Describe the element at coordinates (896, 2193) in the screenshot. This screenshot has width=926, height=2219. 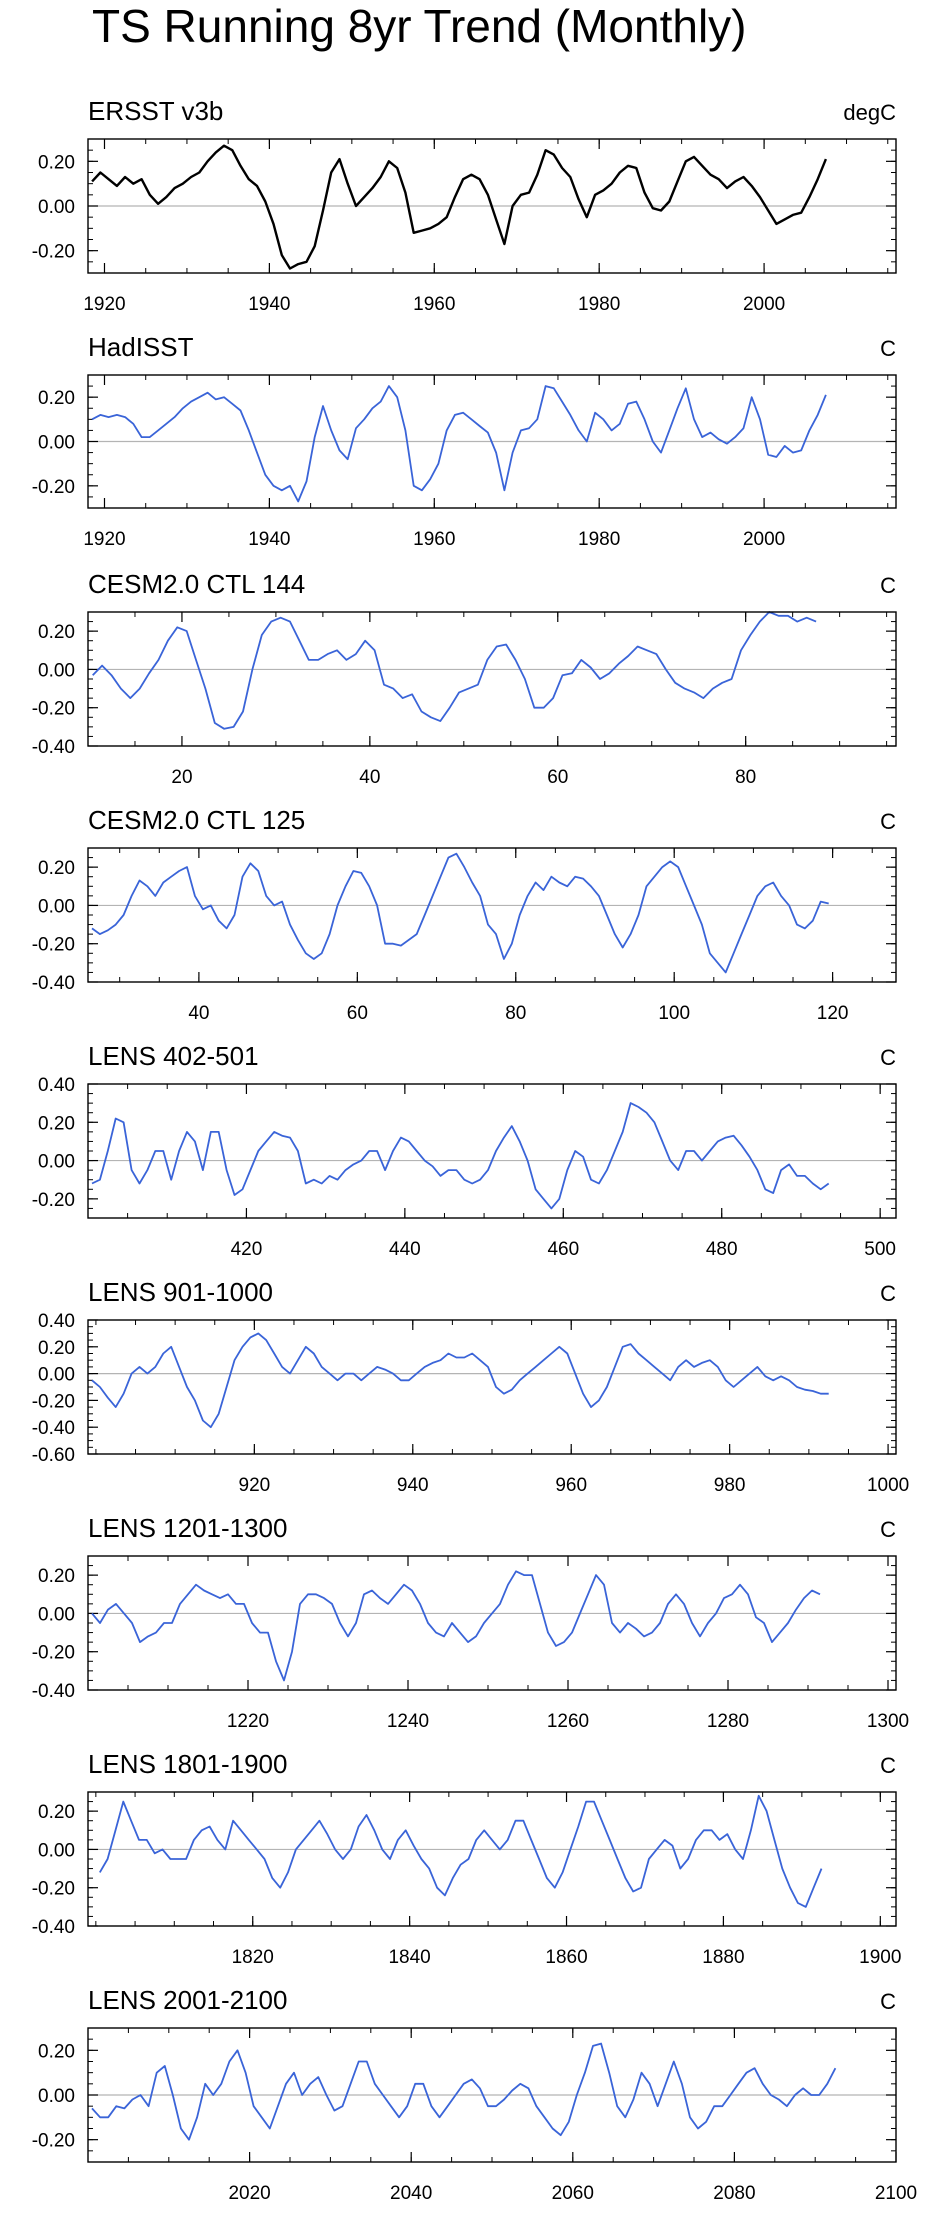
I see `x-tick-label: 2100` at that location.